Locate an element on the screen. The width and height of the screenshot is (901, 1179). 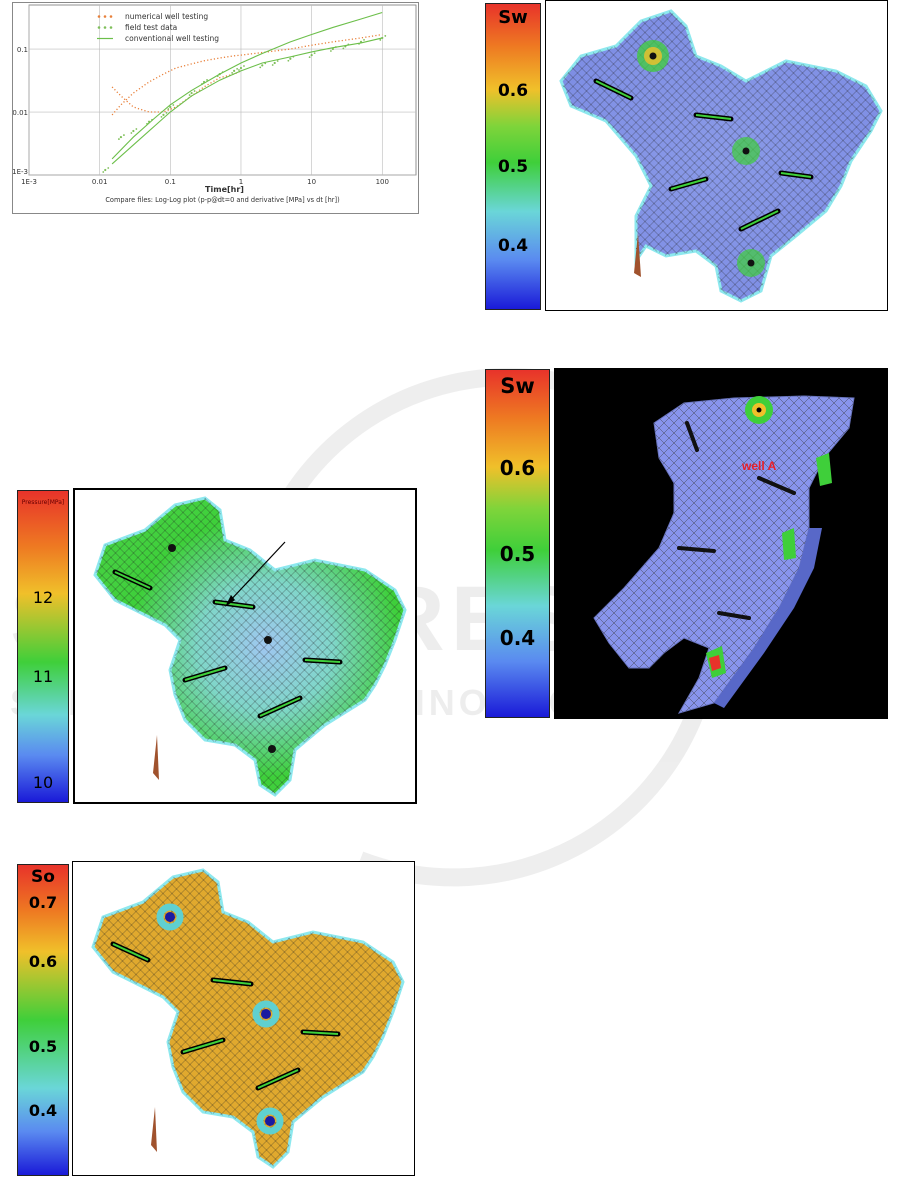
x-axis-label: Time[hr] is located at coordinates (224, 189).